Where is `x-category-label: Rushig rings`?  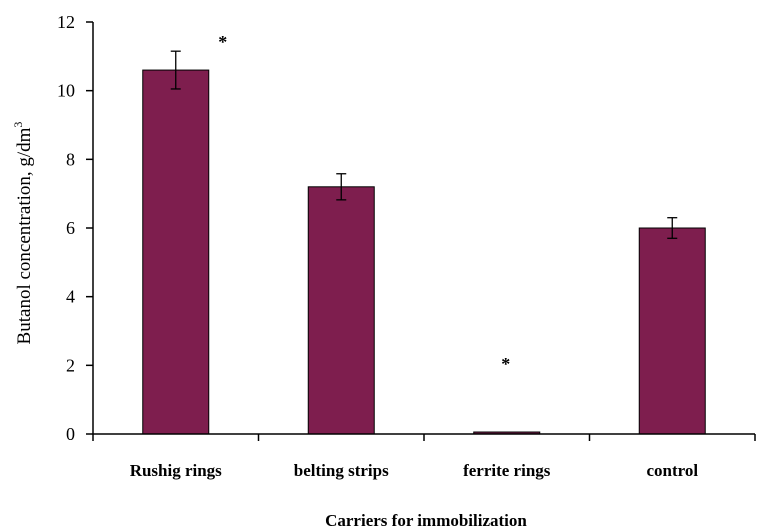 x-category-label: Rushig rings is located at coordinates (176, 470).